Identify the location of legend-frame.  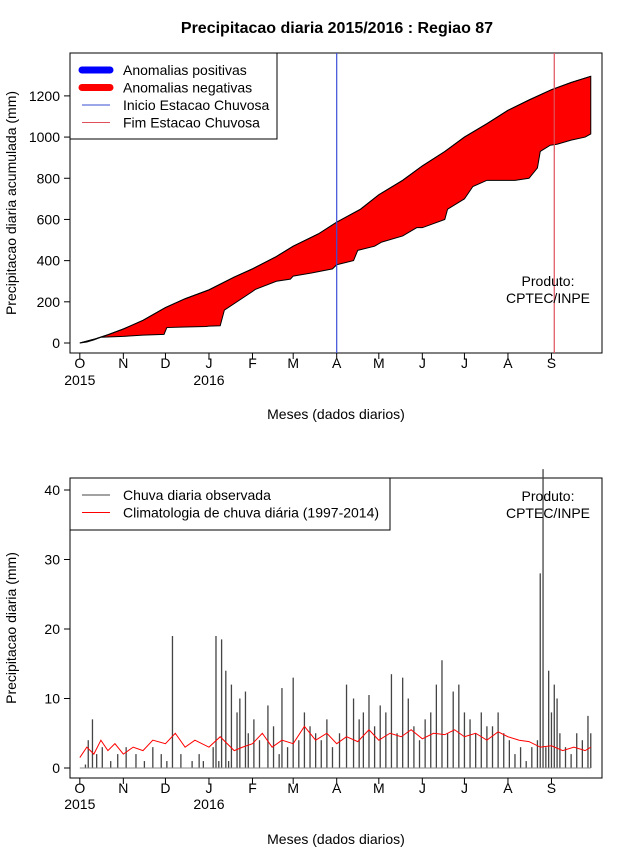
(230, 504).